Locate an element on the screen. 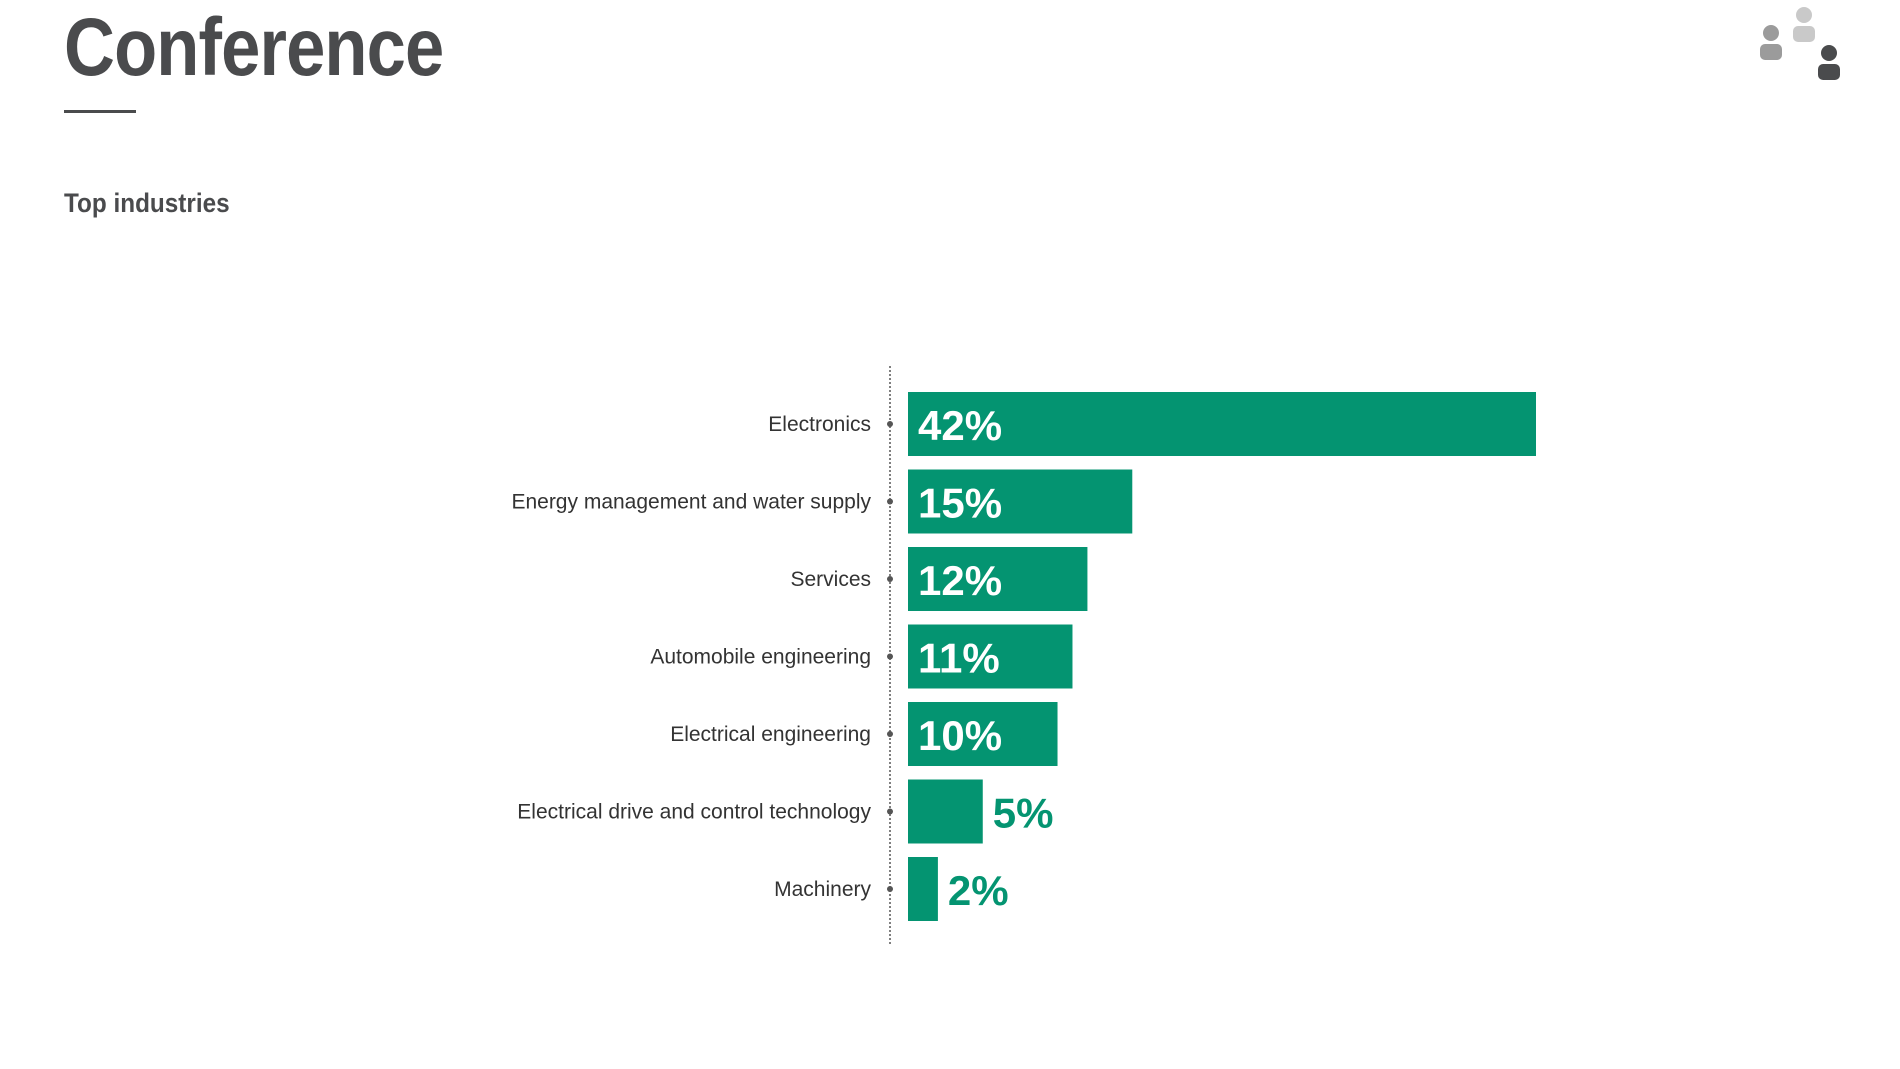 This screenshot has width=1900, height=1069. category-label: Energy management and water supply is located at coordinates (691, 502).